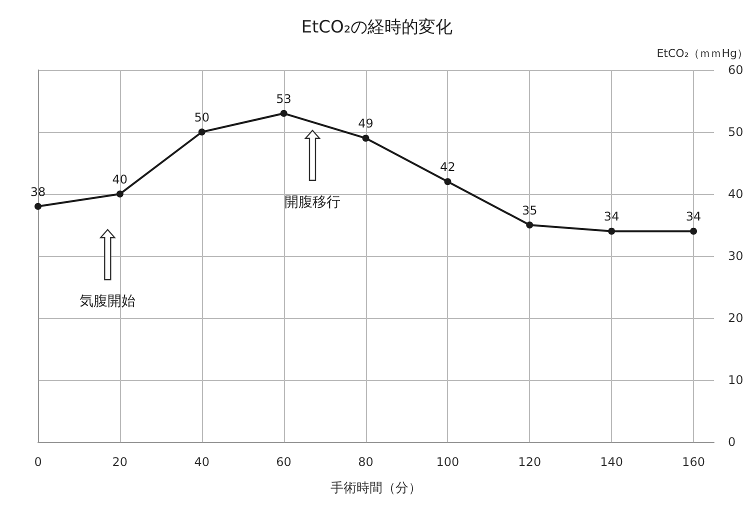  What do you see at coordinates (736, 256) in the screenshot?
I see `y-tick-label: 30` at bounding box center [736, 256].